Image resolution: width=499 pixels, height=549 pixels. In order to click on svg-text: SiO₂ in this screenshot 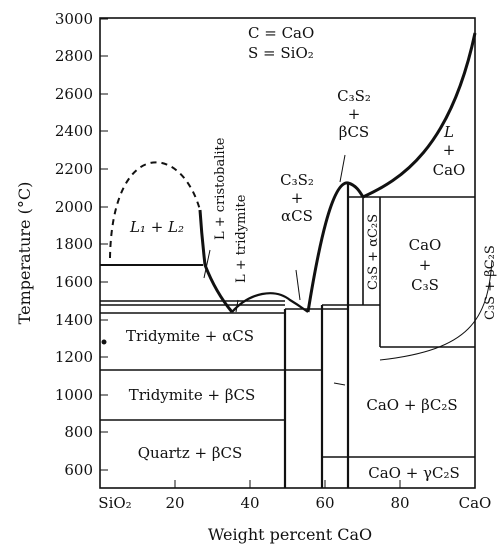, I will do `click(114, 503)`.